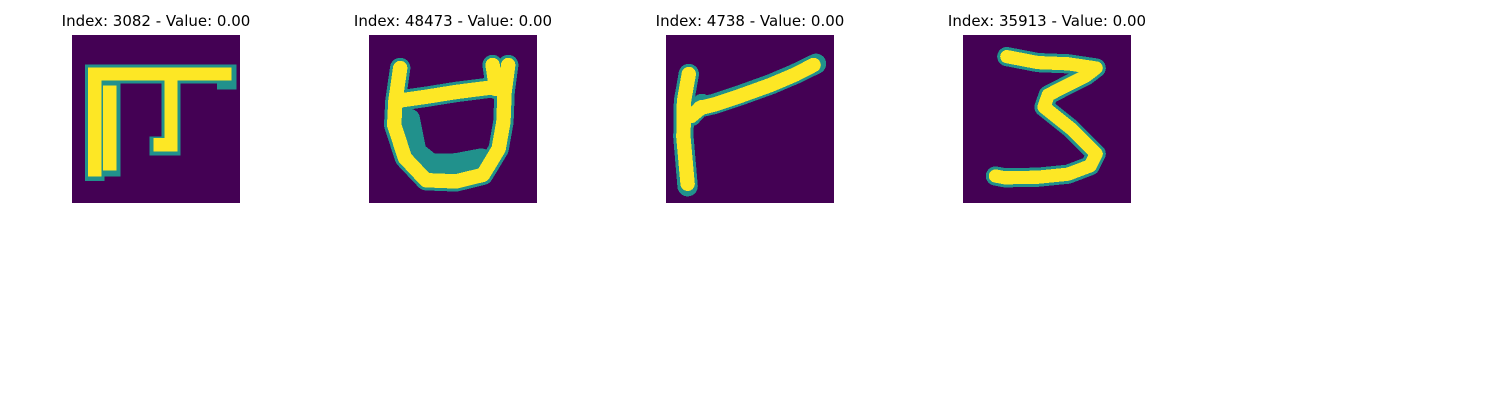  Describe the element at coordinates (1047, 21) in the screenshot. I see `panel-title-4: Index: 35913 - Value: 0.00` at that location.